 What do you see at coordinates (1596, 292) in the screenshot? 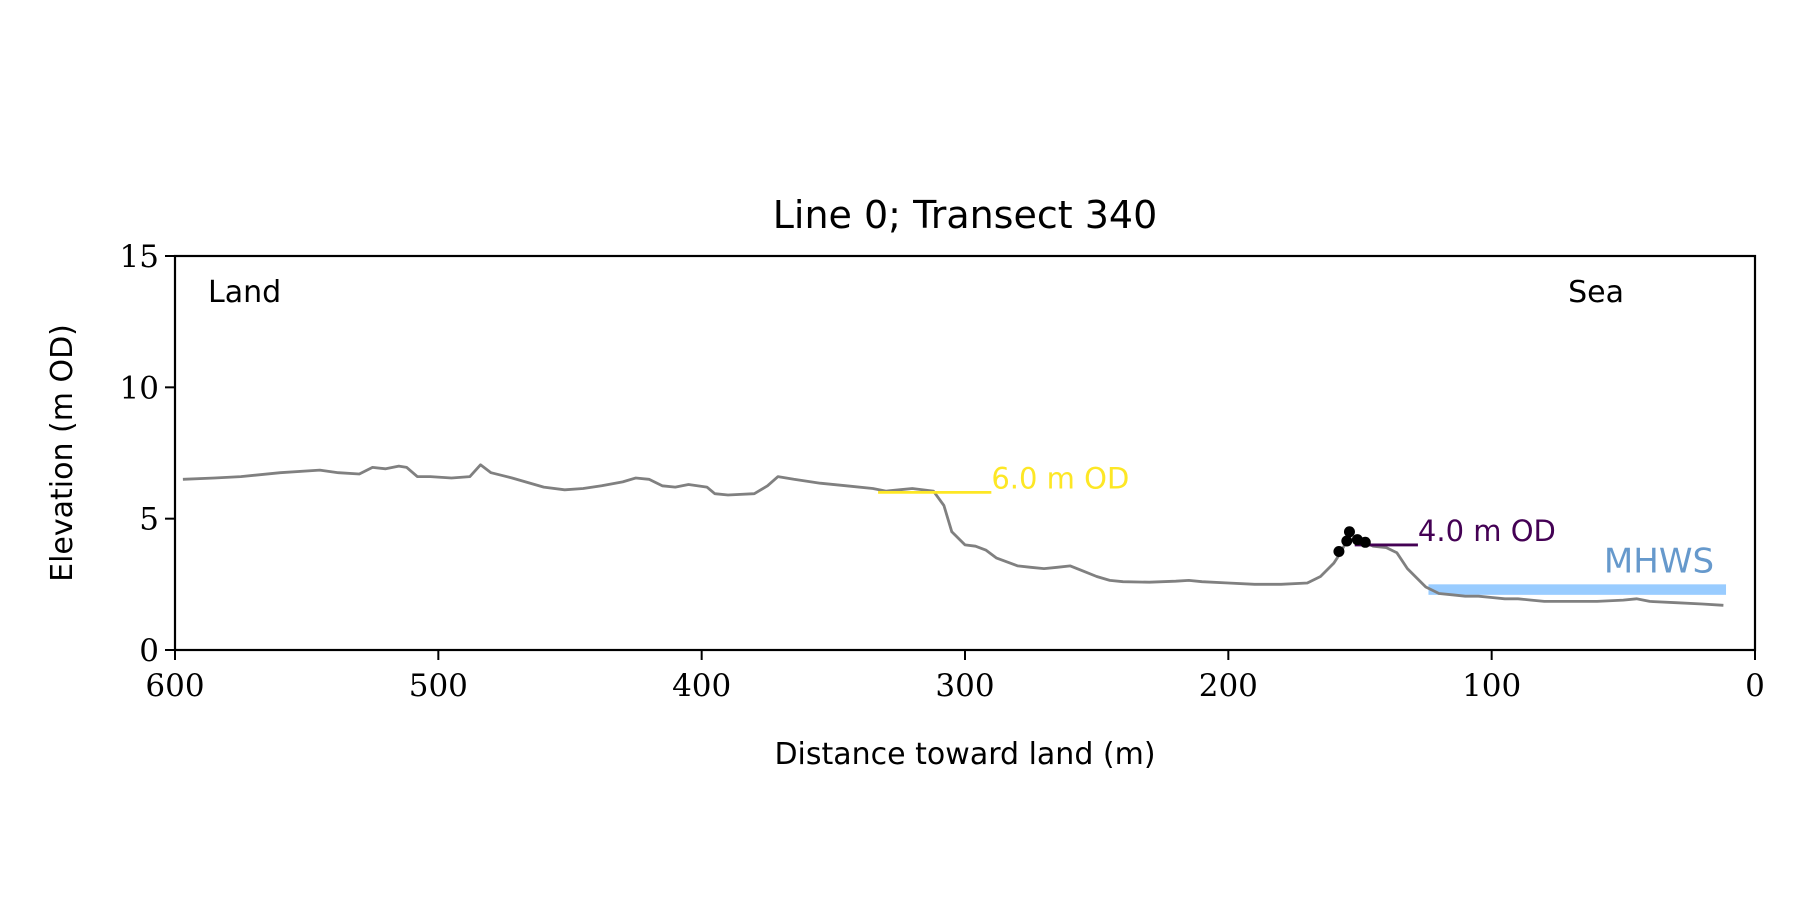
I see `sea-label: Sea` at bounding box center [1596, 292].